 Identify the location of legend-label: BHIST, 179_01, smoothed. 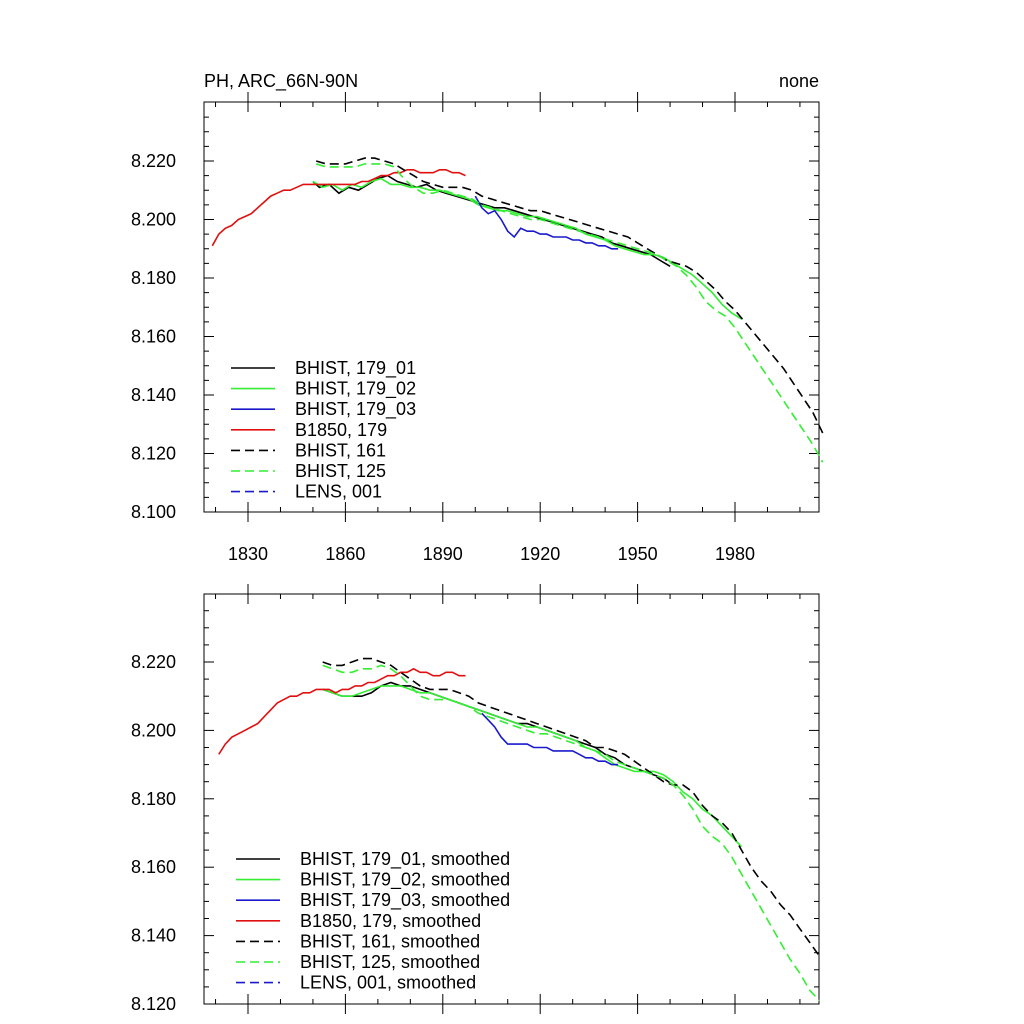
(405, 859).